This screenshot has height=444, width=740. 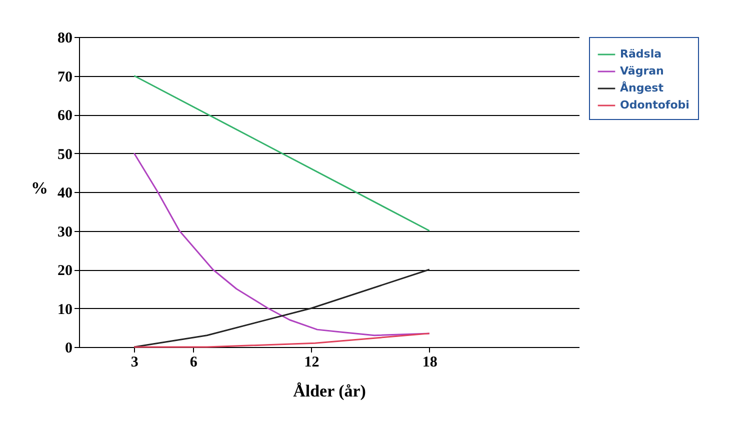 I want to click on y-tick-label: 70, so click(x=65, y=77).